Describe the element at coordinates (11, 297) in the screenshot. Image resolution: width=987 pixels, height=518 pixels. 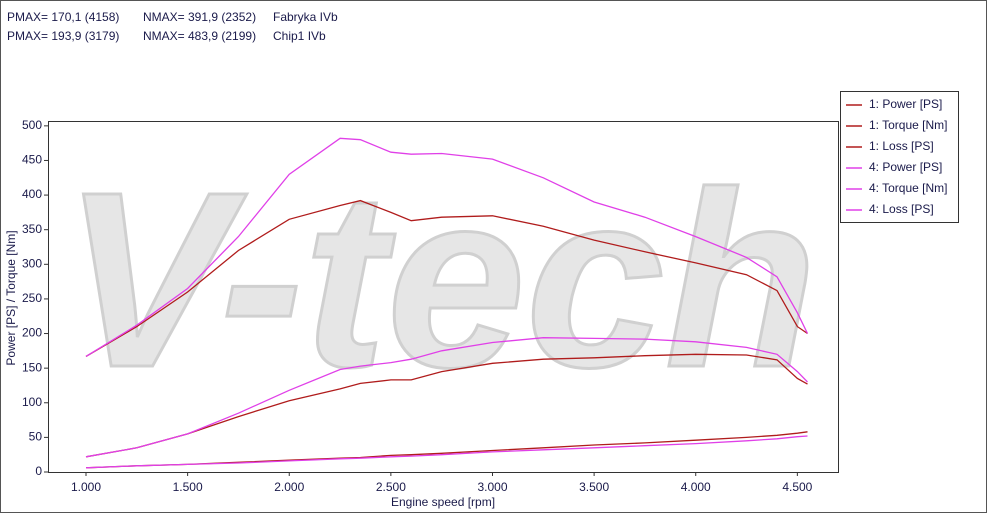
I see `y-axis-label: Power [PS] / Torque [Nm]` at that location.